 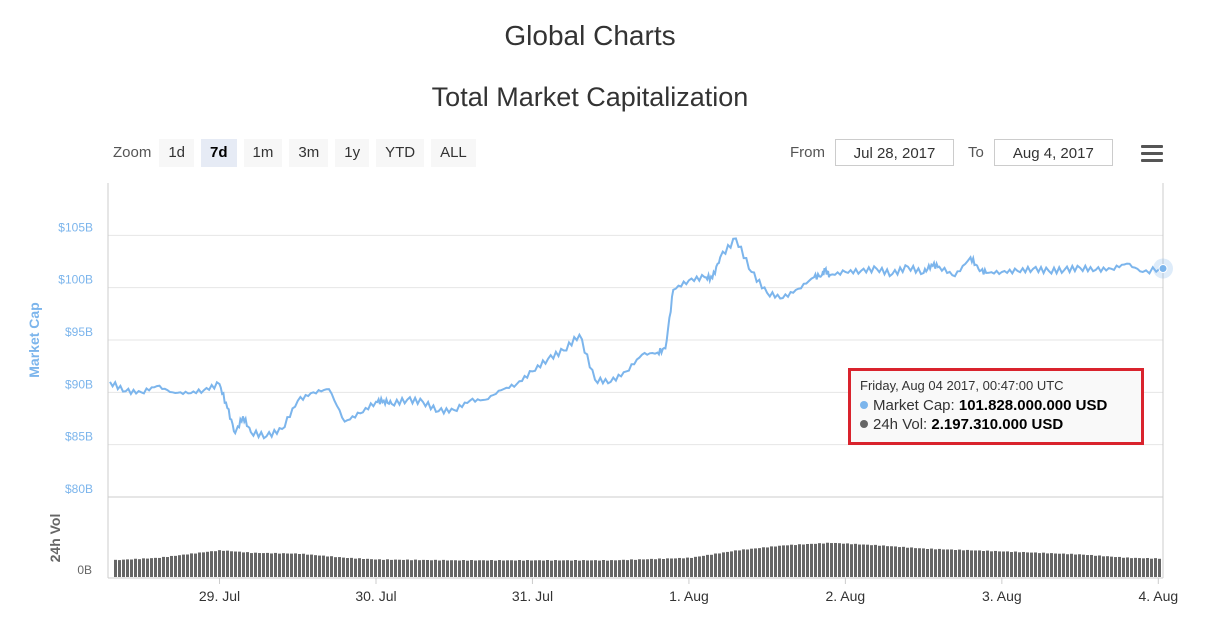 I want to click on zoom-ytd-button: YTD, so click(x=400, y=152).